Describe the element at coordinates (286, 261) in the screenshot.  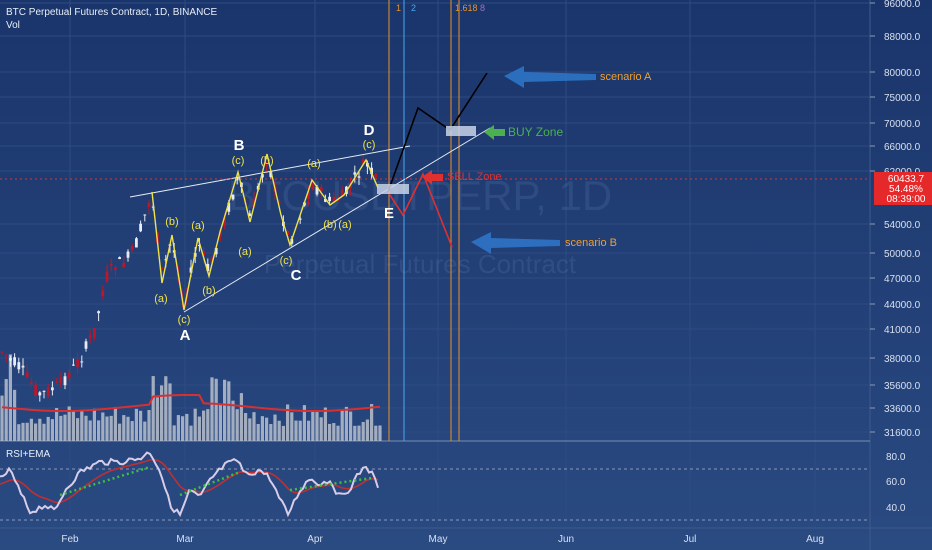
I see `wave-minor-9: (c)` at that location.